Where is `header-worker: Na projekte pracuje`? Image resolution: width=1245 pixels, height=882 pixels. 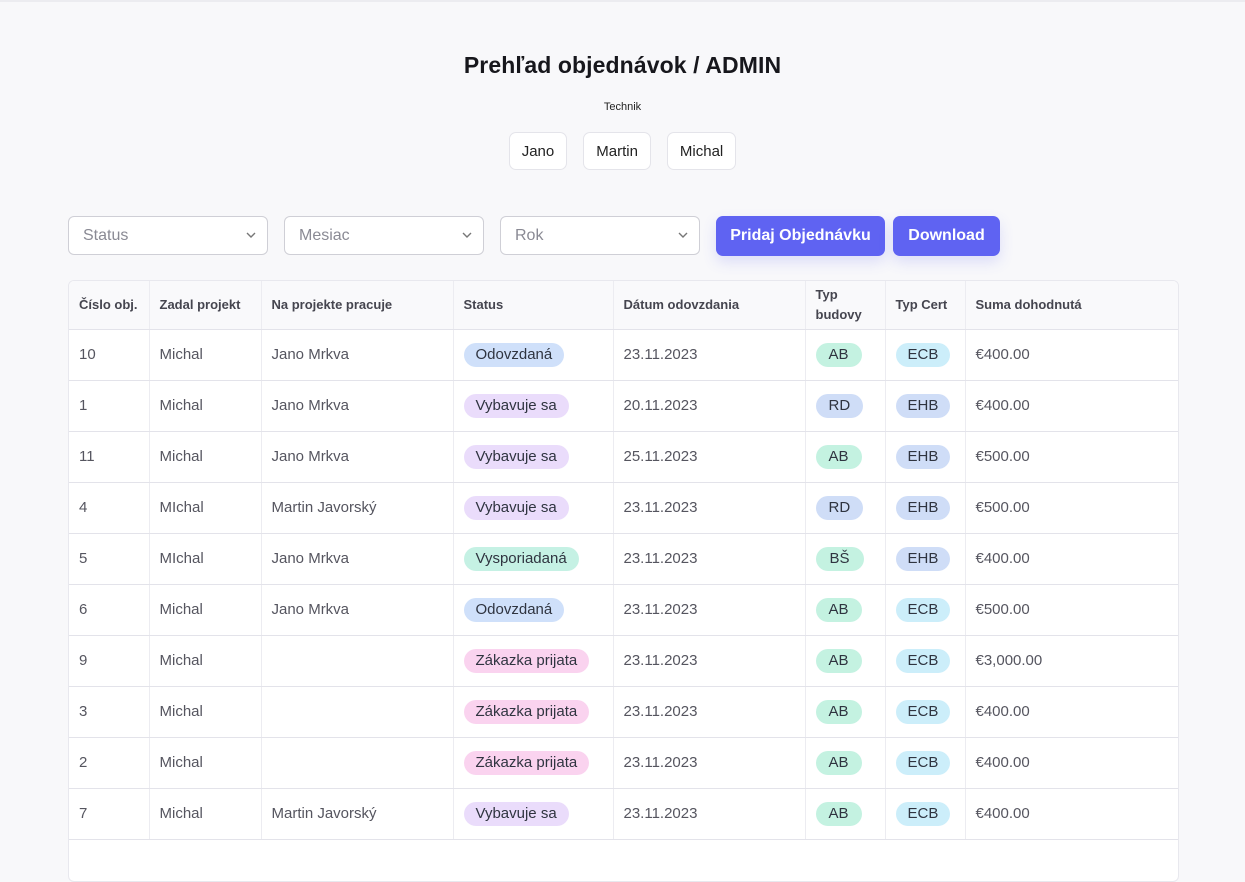 header-worker: Na projekte pracuje is located at coordinates (357, 305).